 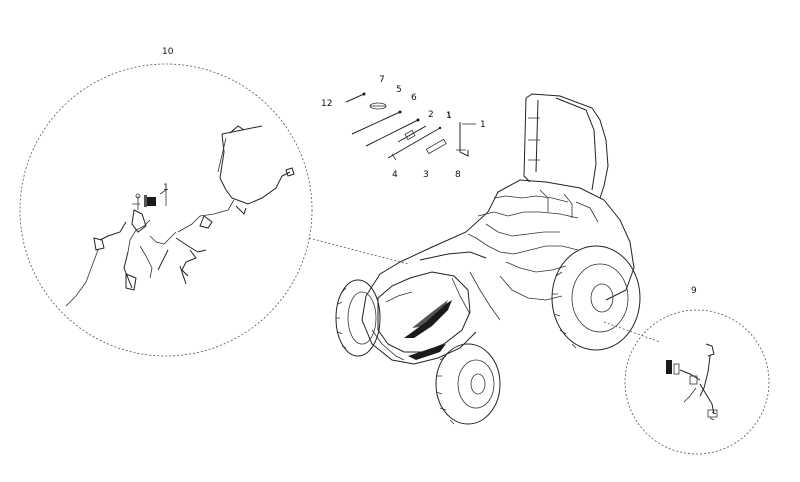 What do you see at coordinates (458, 175) in the screenshot?
I see `callout-8: 8` at bounding box center [458, 175].